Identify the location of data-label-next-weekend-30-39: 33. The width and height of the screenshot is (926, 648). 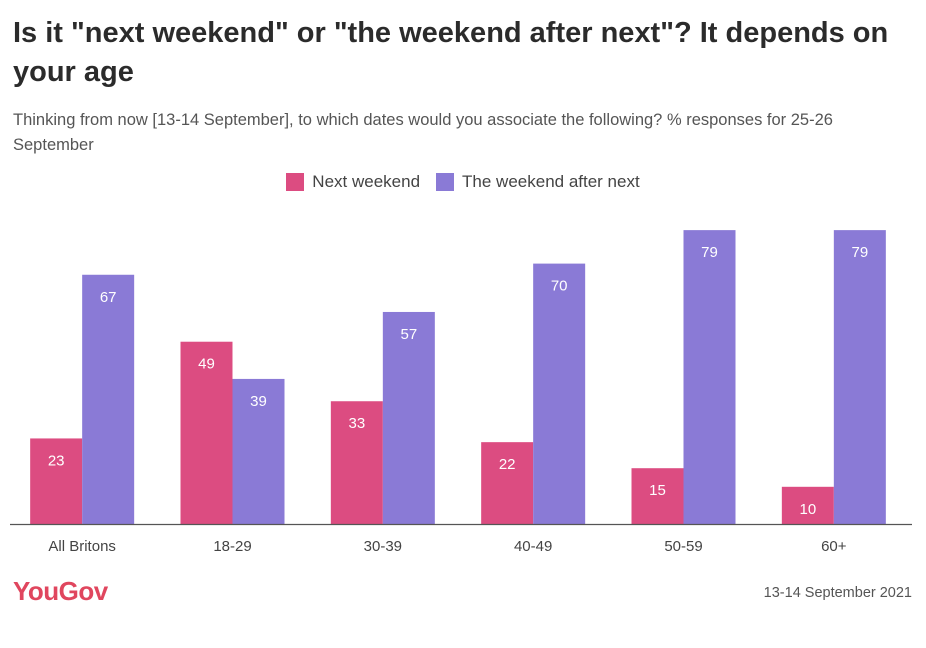
(356, 423).